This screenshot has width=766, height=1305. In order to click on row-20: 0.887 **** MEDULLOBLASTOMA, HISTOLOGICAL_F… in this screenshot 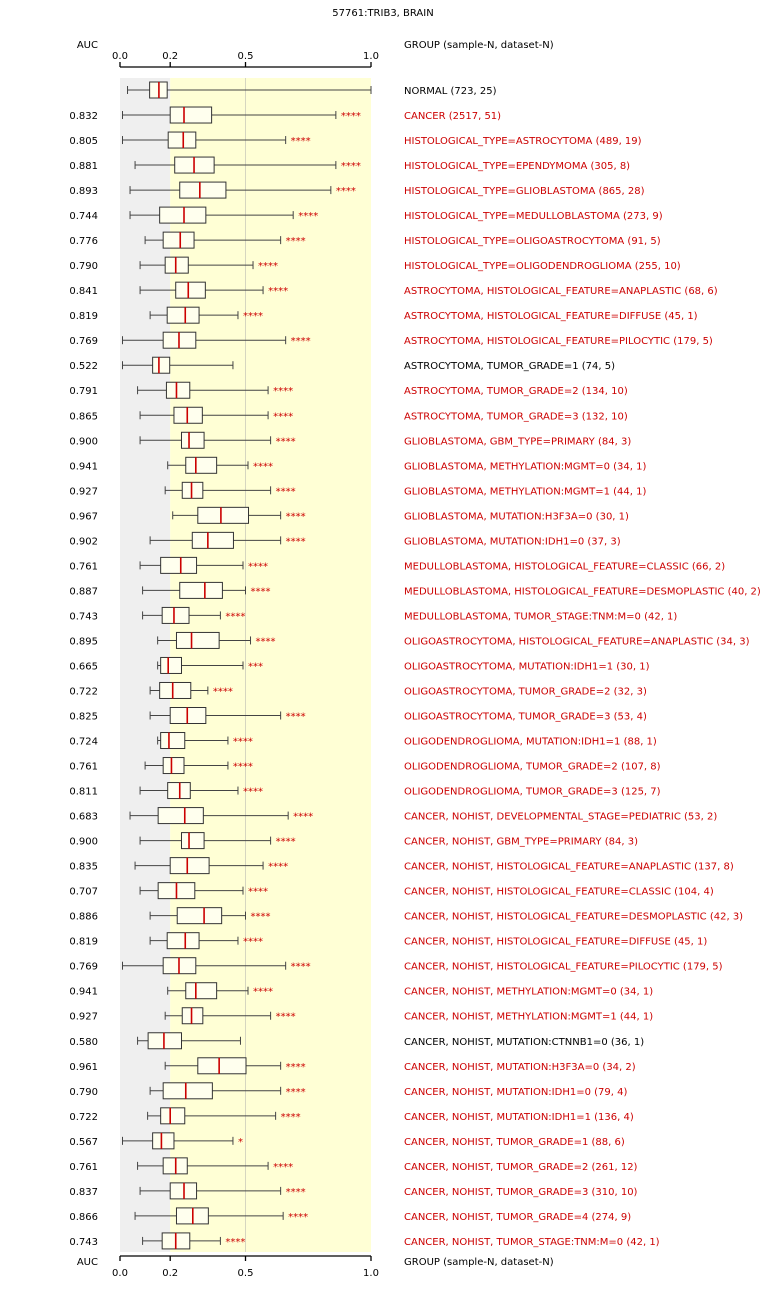, I will do `click(415, 590)`.